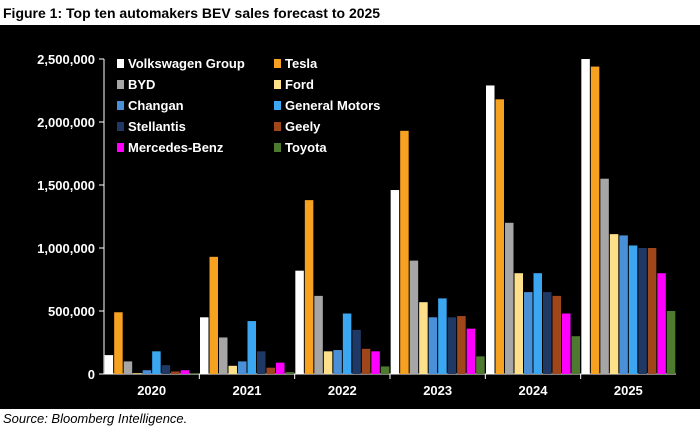 This screenshot has width=700, height=438. What do you see at coordinates (299, 84) in the screenshot?
I see `legend-label: Ford` at bounding box center [299, 84].